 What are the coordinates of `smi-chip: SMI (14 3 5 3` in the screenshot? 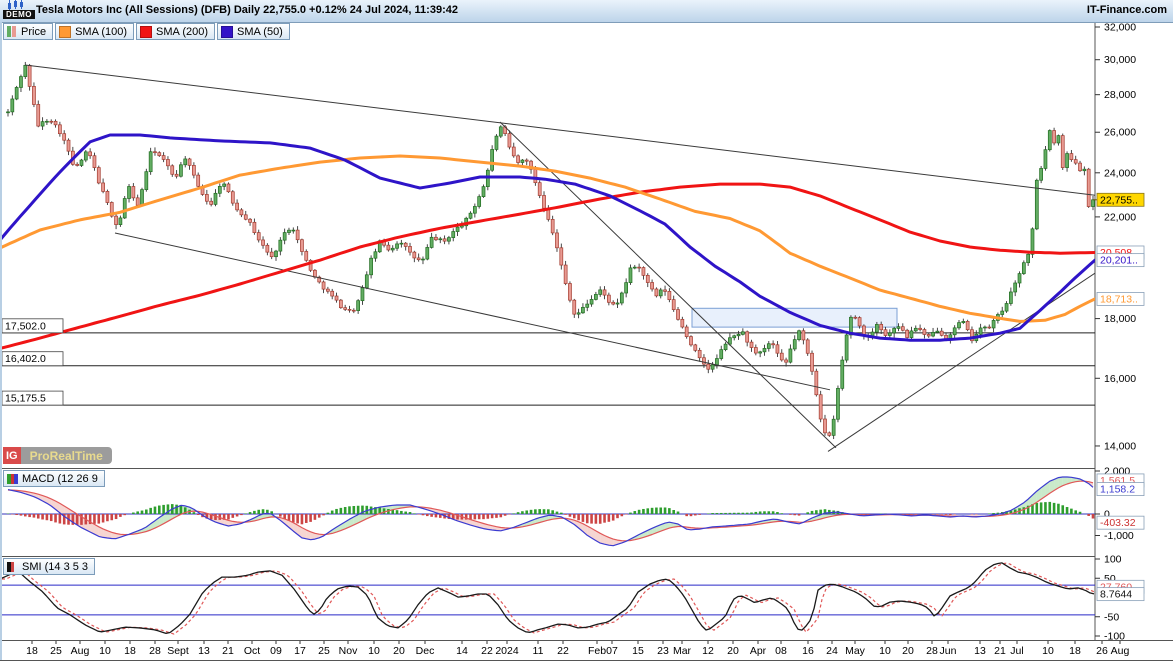 It's located at (49, 566).